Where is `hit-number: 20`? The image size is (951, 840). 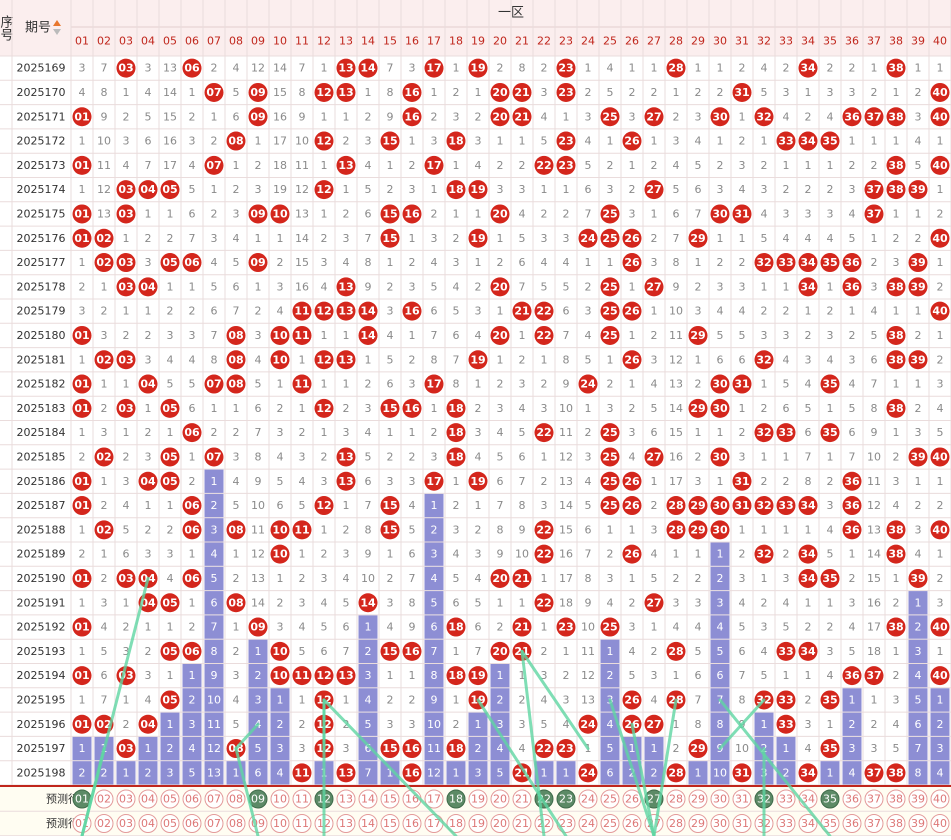 hit-number: 20 is located at coordinates (500, 116).